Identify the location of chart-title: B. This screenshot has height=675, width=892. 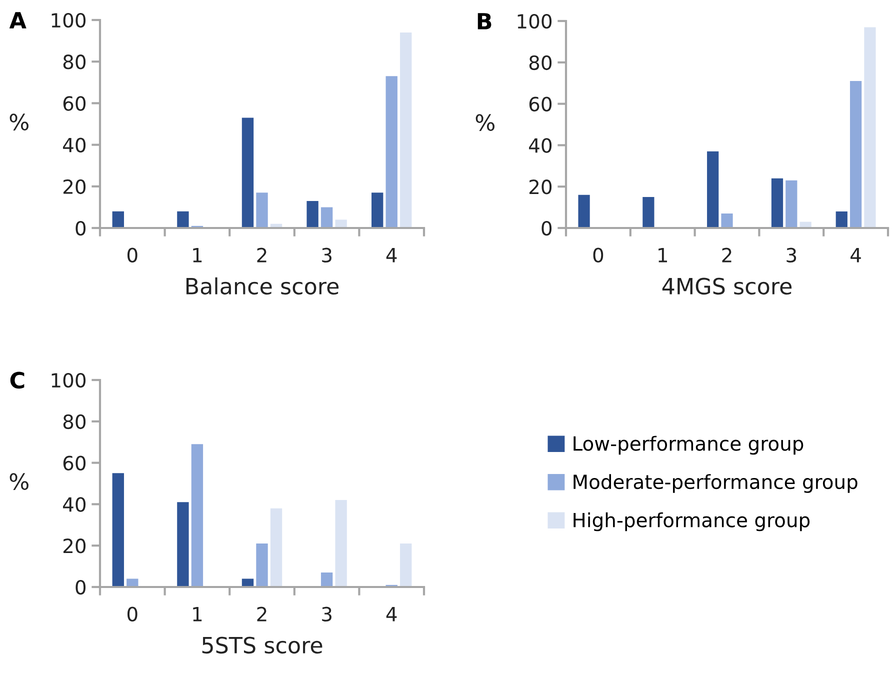
(485, 21).